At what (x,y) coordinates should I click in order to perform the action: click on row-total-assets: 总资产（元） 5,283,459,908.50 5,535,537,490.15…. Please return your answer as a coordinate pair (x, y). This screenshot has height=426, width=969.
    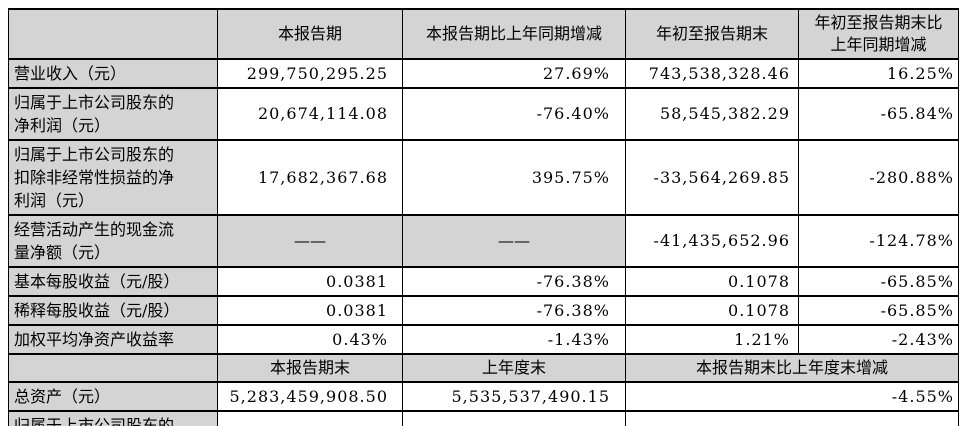
    Looking at the image, I should click on (483, 396).